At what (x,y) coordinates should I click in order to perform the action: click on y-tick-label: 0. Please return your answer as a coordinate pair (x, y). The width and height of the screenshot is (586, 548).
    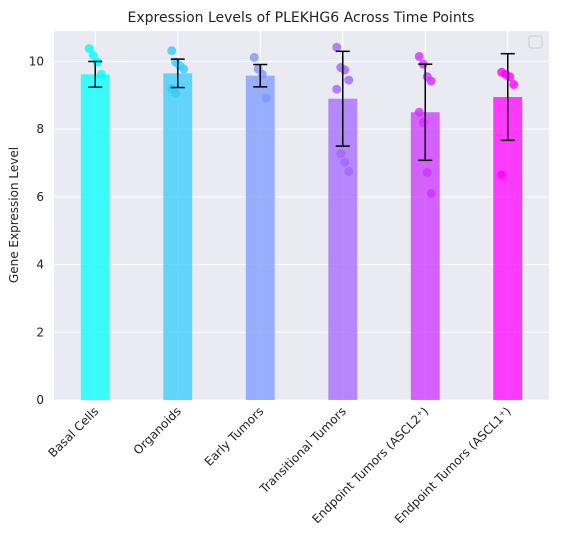
    Looking at the image, I should click on (40, 400).